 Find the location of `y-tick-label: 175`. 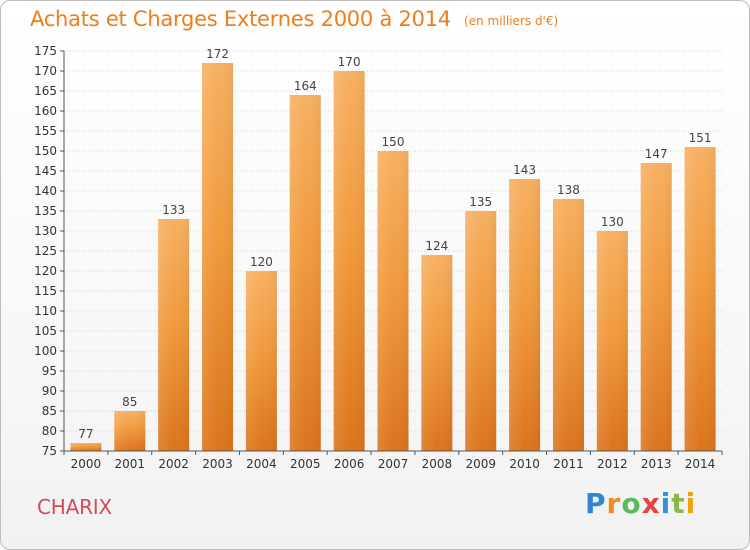

y-tick-label: 175 is located at coordinates (45, 51).